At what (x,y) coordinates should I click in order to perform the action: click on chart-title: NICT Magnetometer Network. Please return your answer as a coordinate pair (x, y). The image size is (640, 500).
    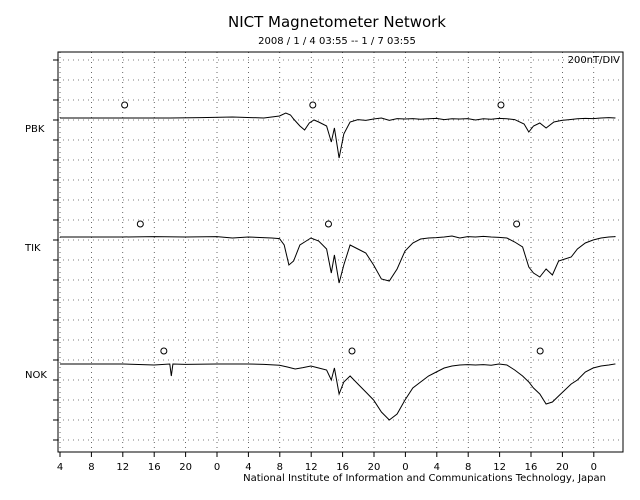
    Looking at the image, I should click on (337, 22).